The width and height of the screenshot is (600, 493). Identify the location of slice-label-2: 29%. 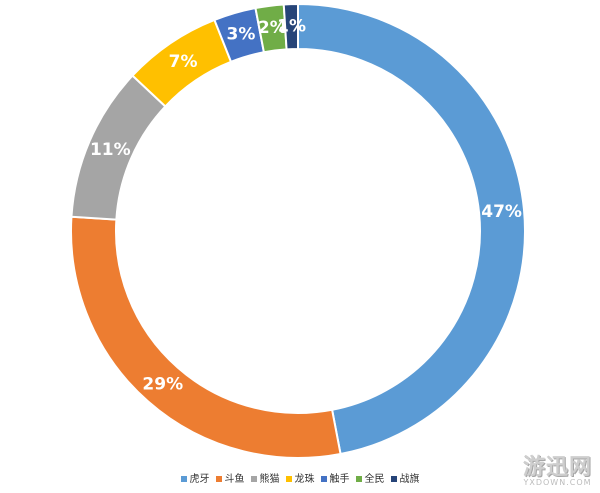
(162, 384).